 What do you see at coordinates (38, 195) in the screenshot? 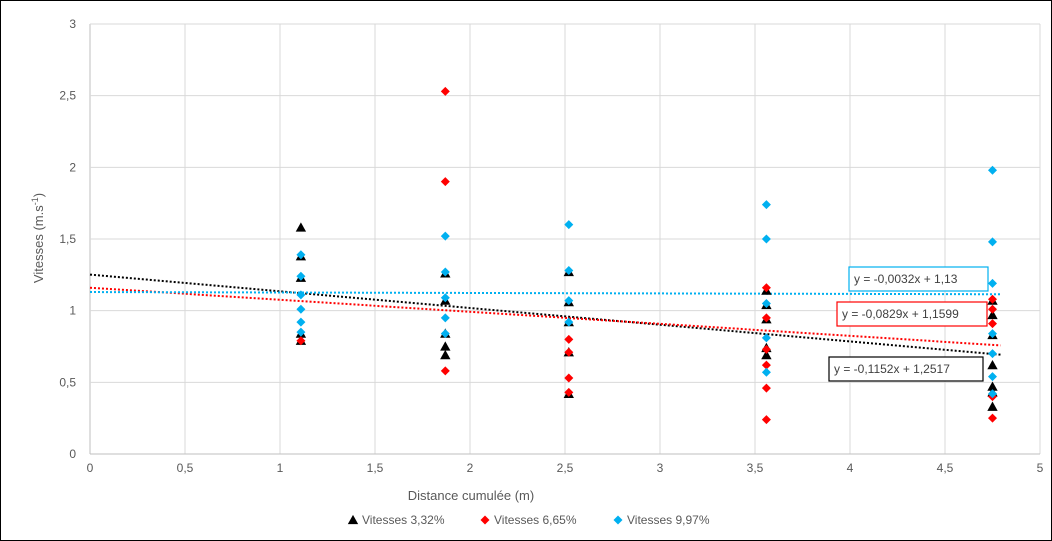
I see `y-axis-title-close: )` at bounding box center [38, 195].